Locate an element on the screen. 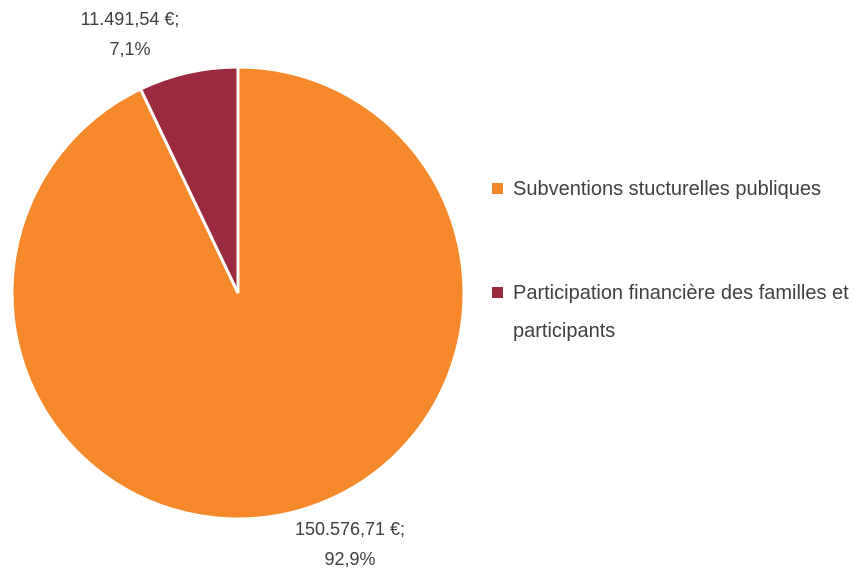 This screenshot has height=576, width=855. legend-label: Subventions stucturelles publiques is located at coordinates (667, 189).